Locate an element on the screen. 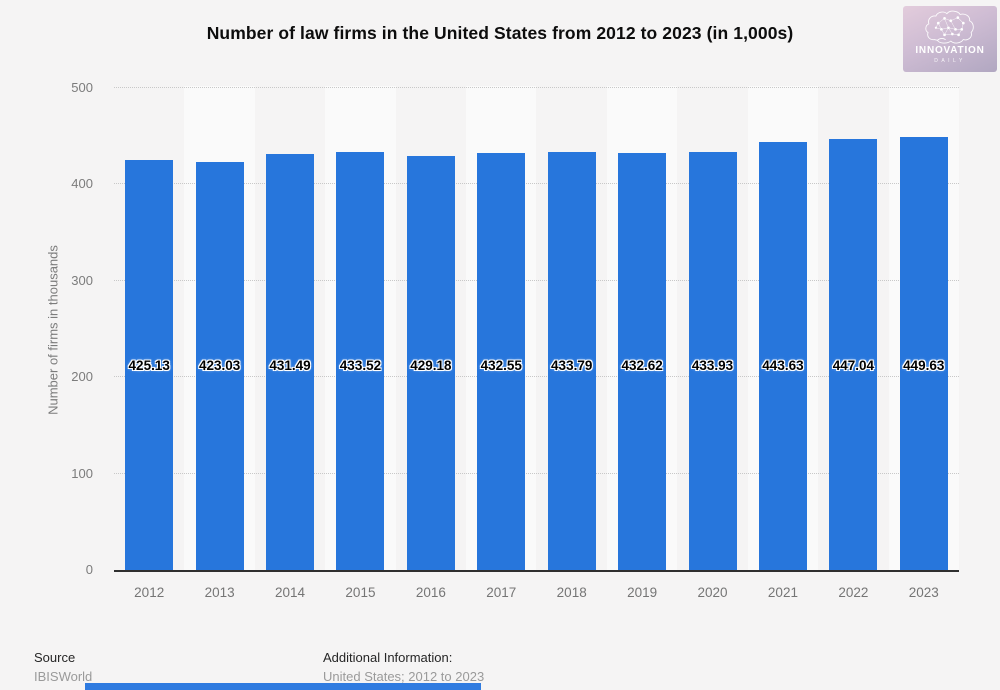 Image resolution: width=1000 pixels, height=690 pixels. innovation-daily-logo: INNOVATION DAILY is located at coordinates (950, 39).